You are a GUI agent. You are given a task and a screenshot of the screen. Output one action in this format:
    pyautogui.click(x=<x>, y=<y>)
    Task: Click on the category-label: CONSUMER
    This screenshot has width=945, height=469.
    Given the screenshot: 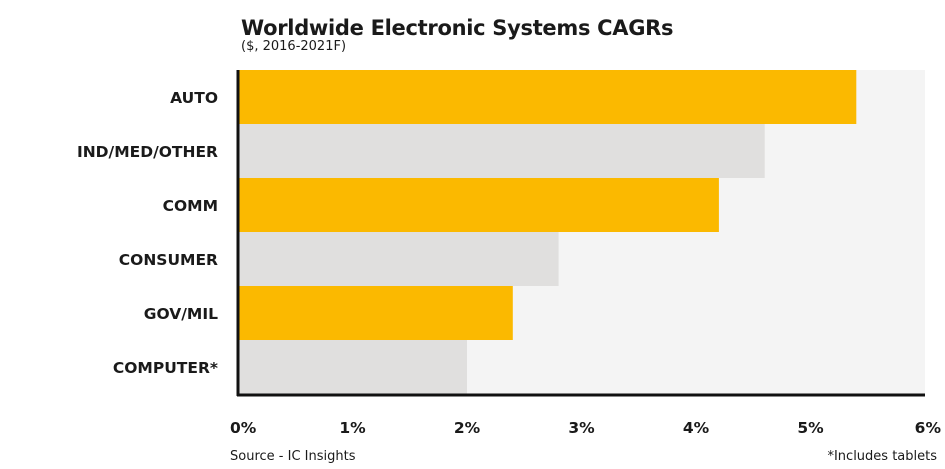 What is the action you would take?
    pyautogui.click(x=168, y=260)
    